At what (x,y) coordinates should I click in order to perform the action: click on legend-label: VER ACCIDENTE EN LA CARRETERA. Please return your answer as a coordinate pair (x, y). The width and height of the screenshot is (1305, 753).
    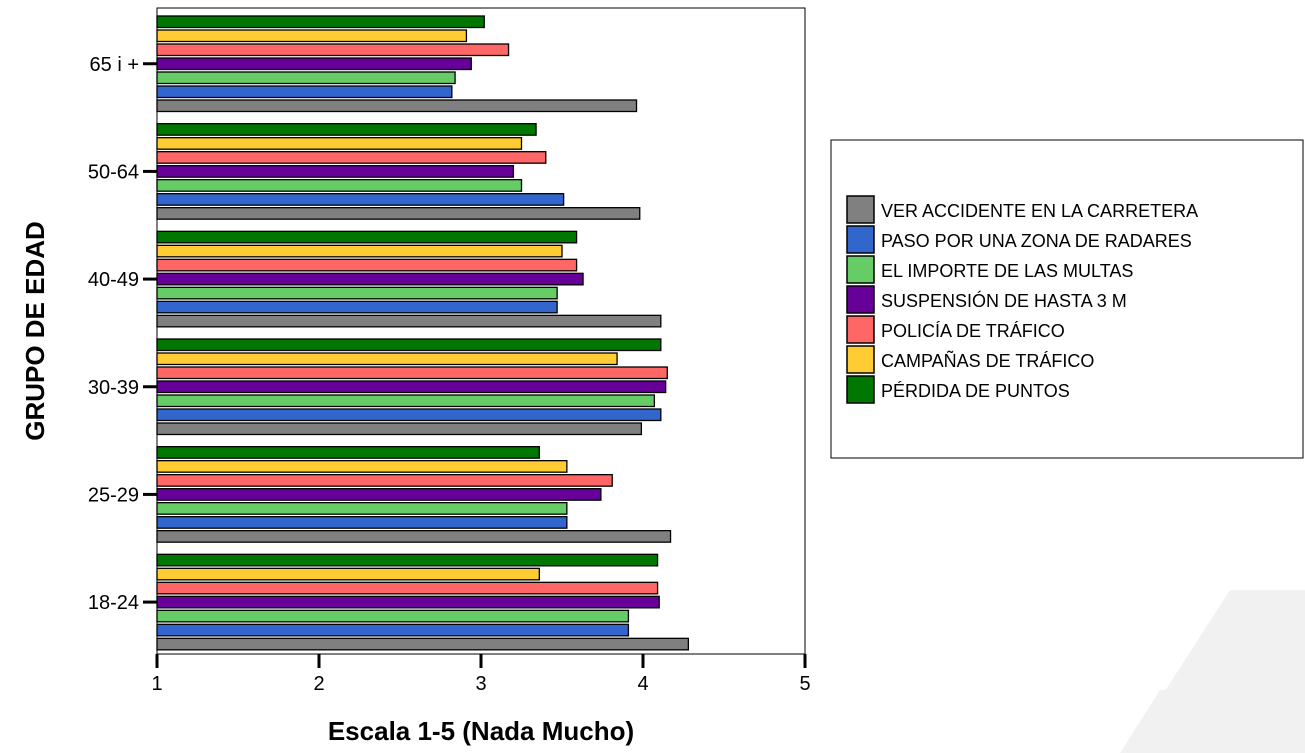
    Looking at the image, I should click on (1039, 211).